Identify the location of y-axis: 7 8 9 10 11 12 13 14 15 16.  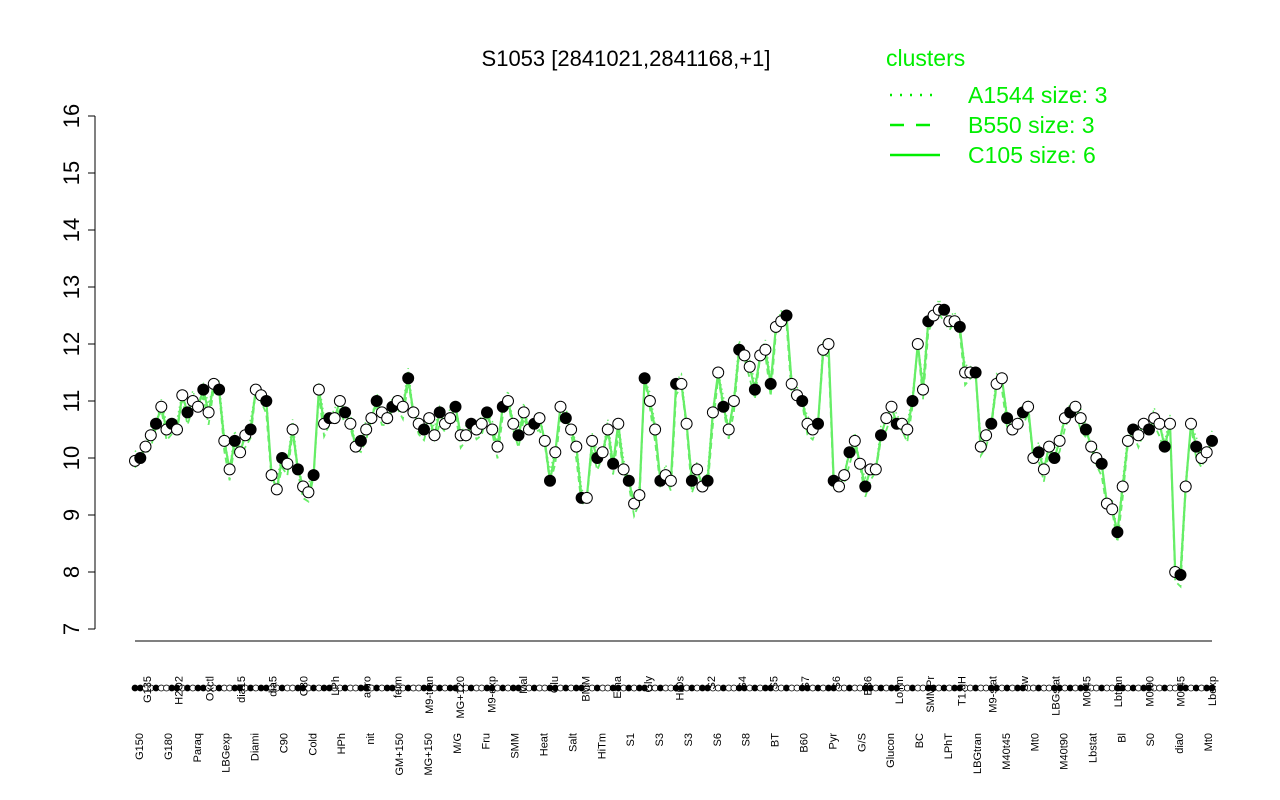
(77, 369).